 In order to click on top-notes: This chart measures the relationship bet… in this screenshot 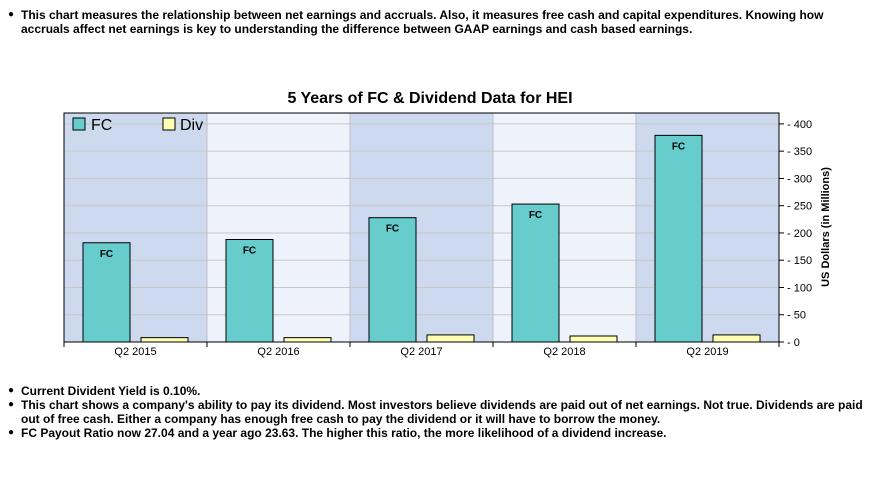, I will do `click(437, 22)`.